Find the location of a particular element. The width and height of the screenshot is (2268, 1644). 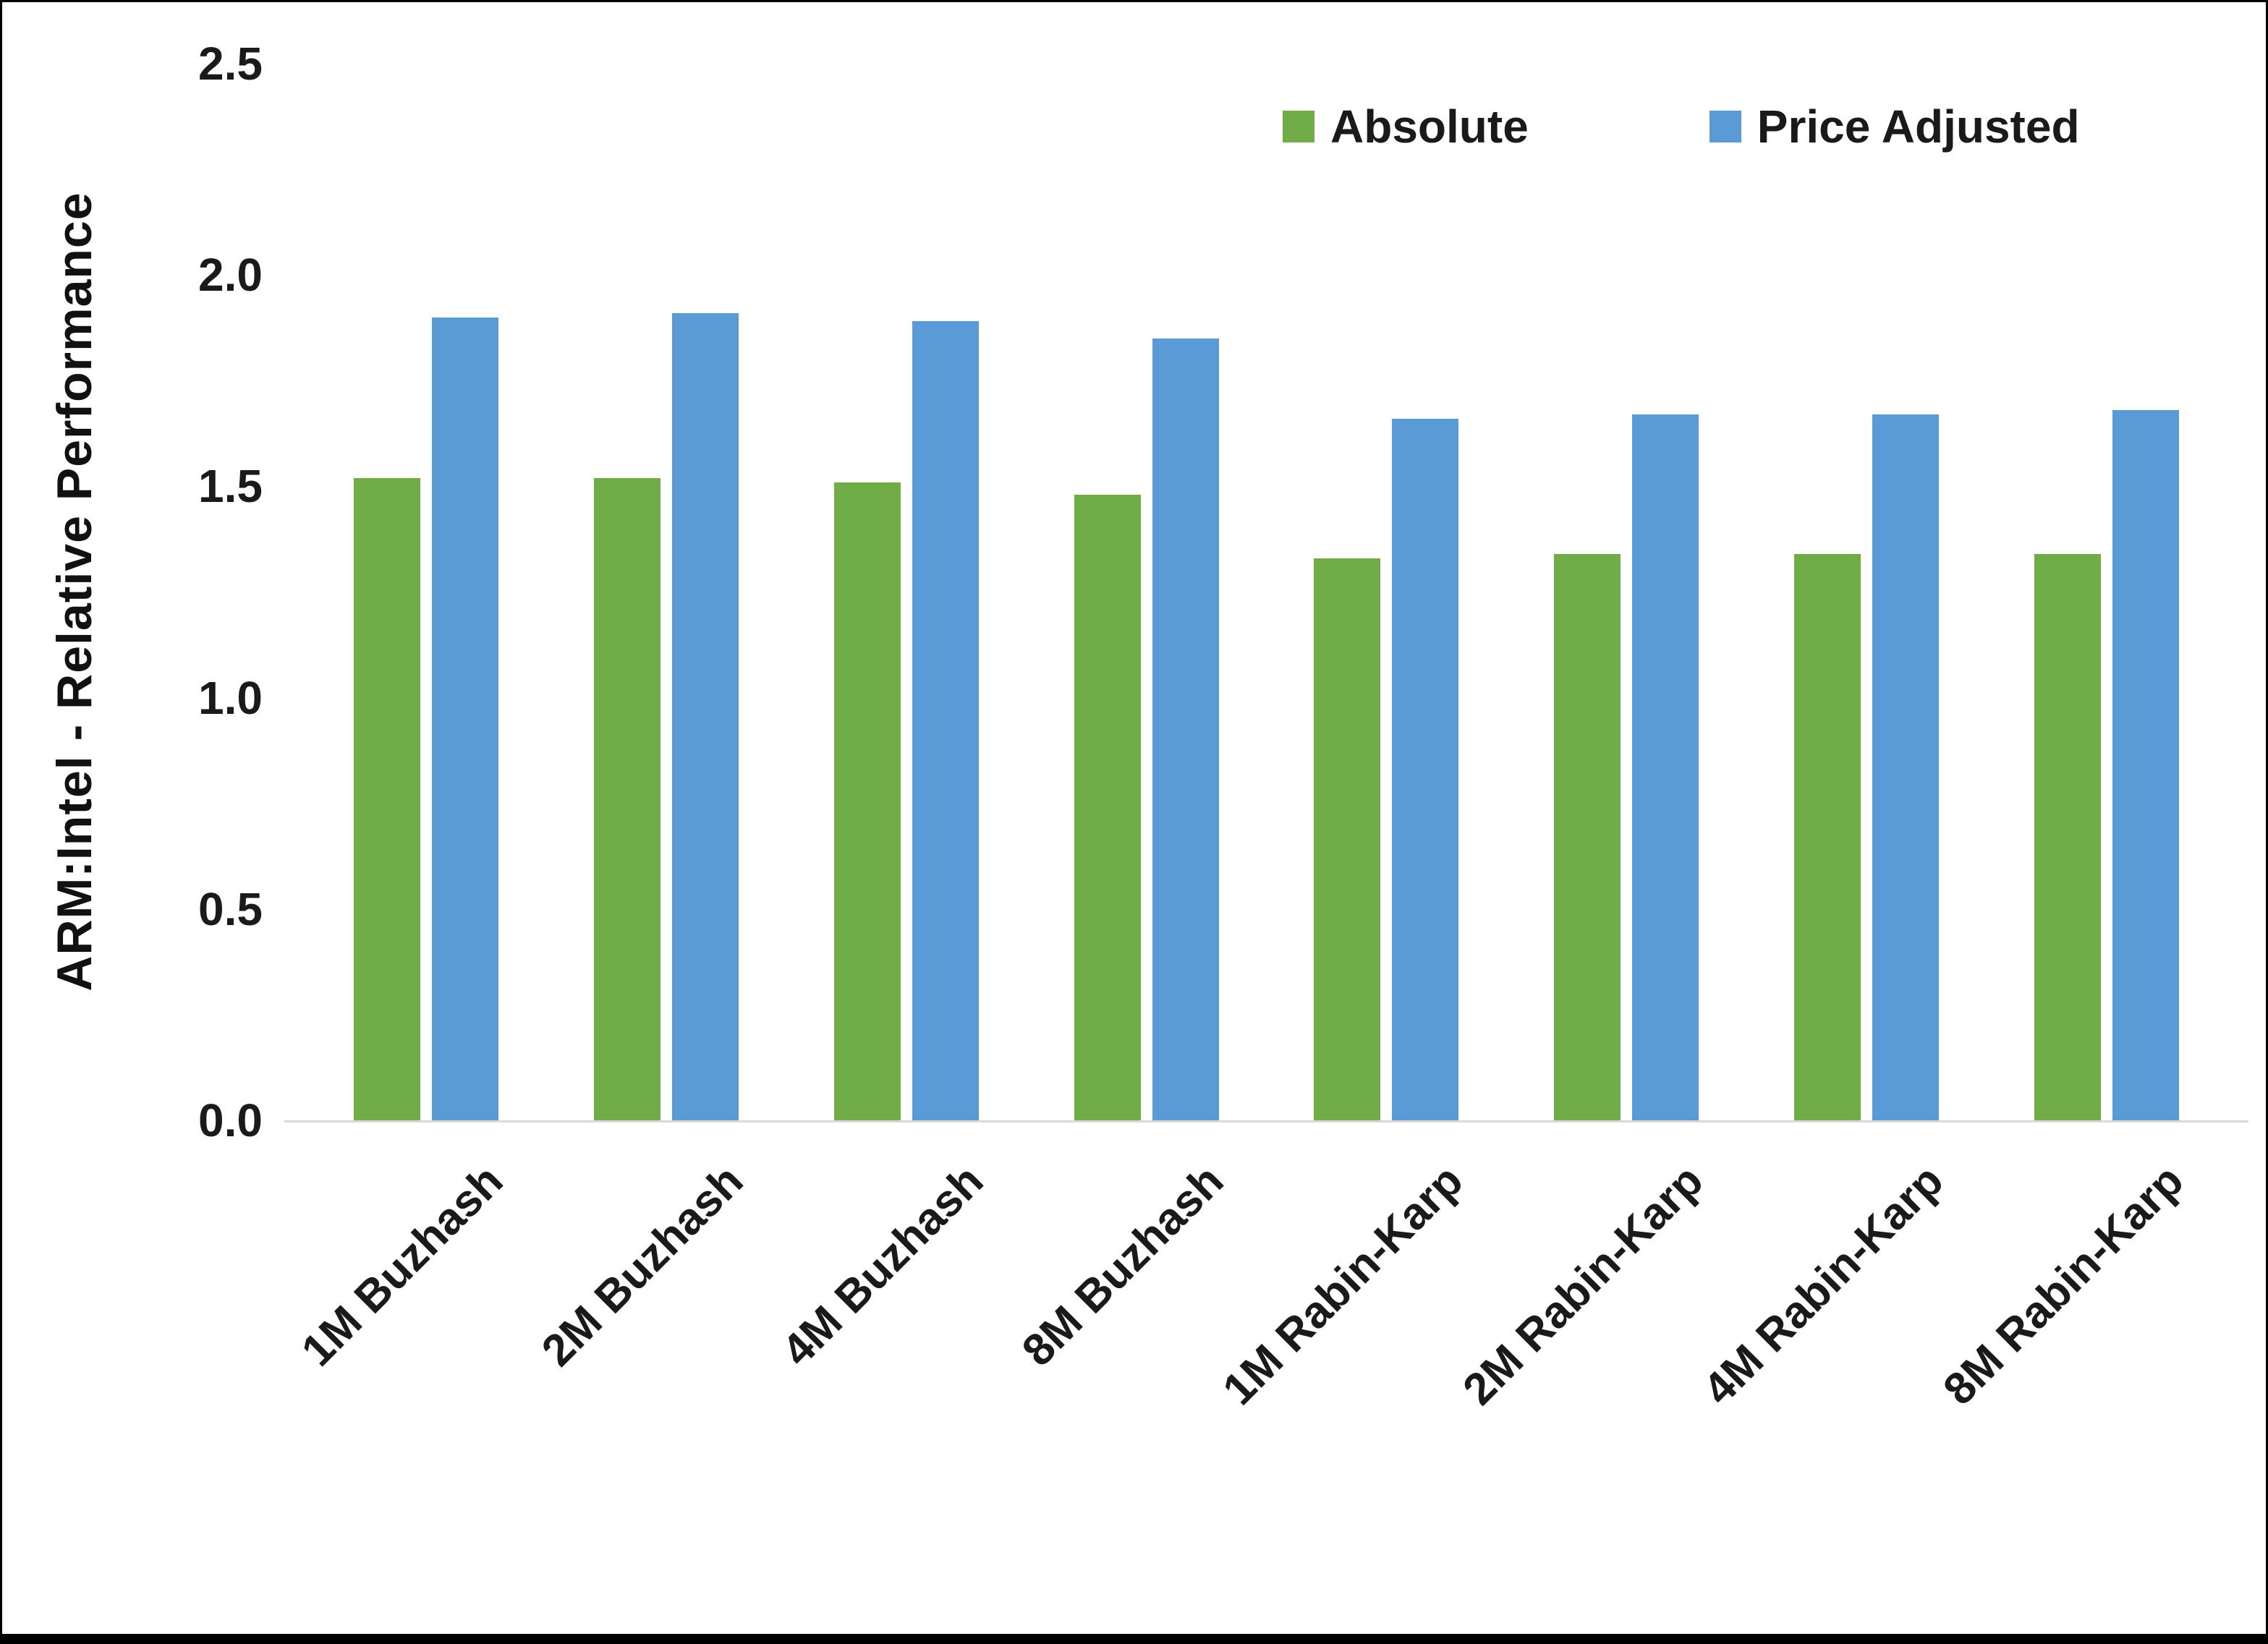

legend-item: Absolute is located at coordinates (1406, 126).